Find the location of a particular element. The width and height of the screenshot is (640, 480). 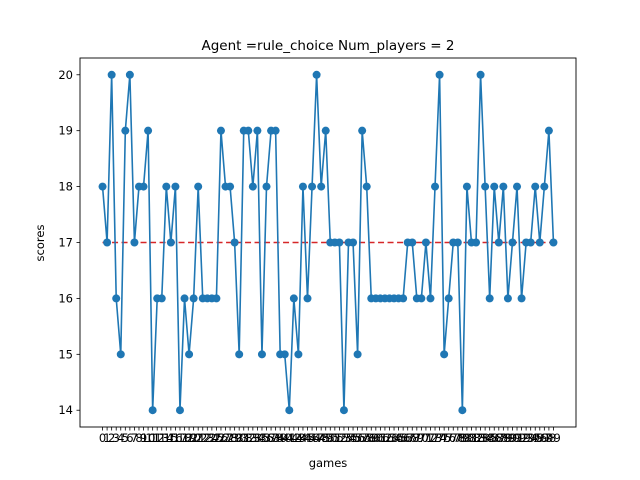

x-tick-label: 9 is located at coordinates (143, 438).